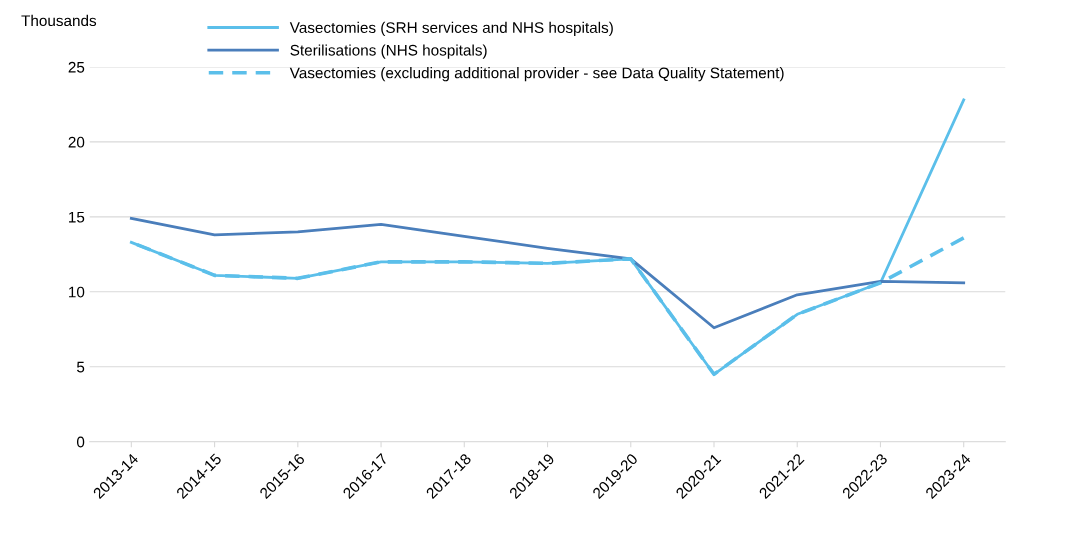 The width and height of the screenshot is (1081, 540). Describe the element at coordinates (77, 292) in the screenshot. I see `y-tick-label: 10` at that location.